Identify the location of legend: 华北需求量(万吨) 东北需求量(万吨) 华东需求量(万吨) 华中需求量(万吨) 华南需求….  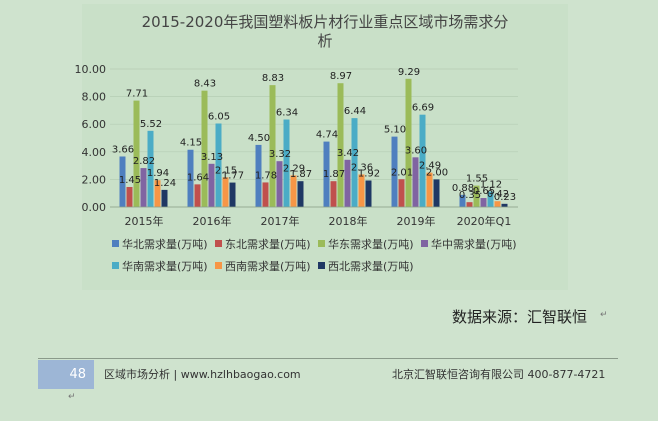
(314, 255).